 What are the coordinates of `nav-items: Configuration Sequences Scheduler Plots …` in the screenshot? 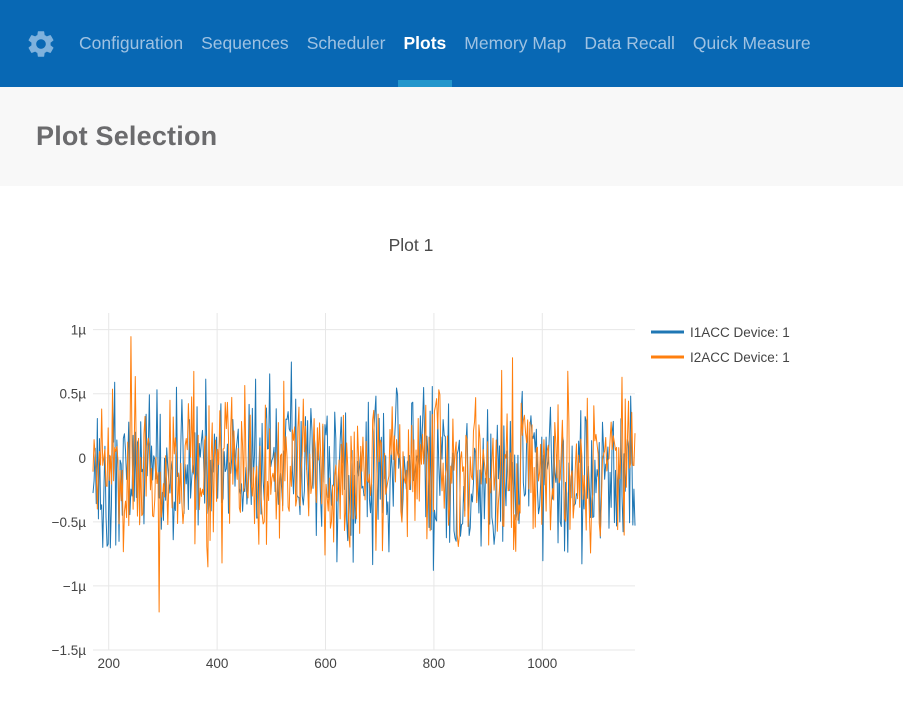 It's located at (445, 43).